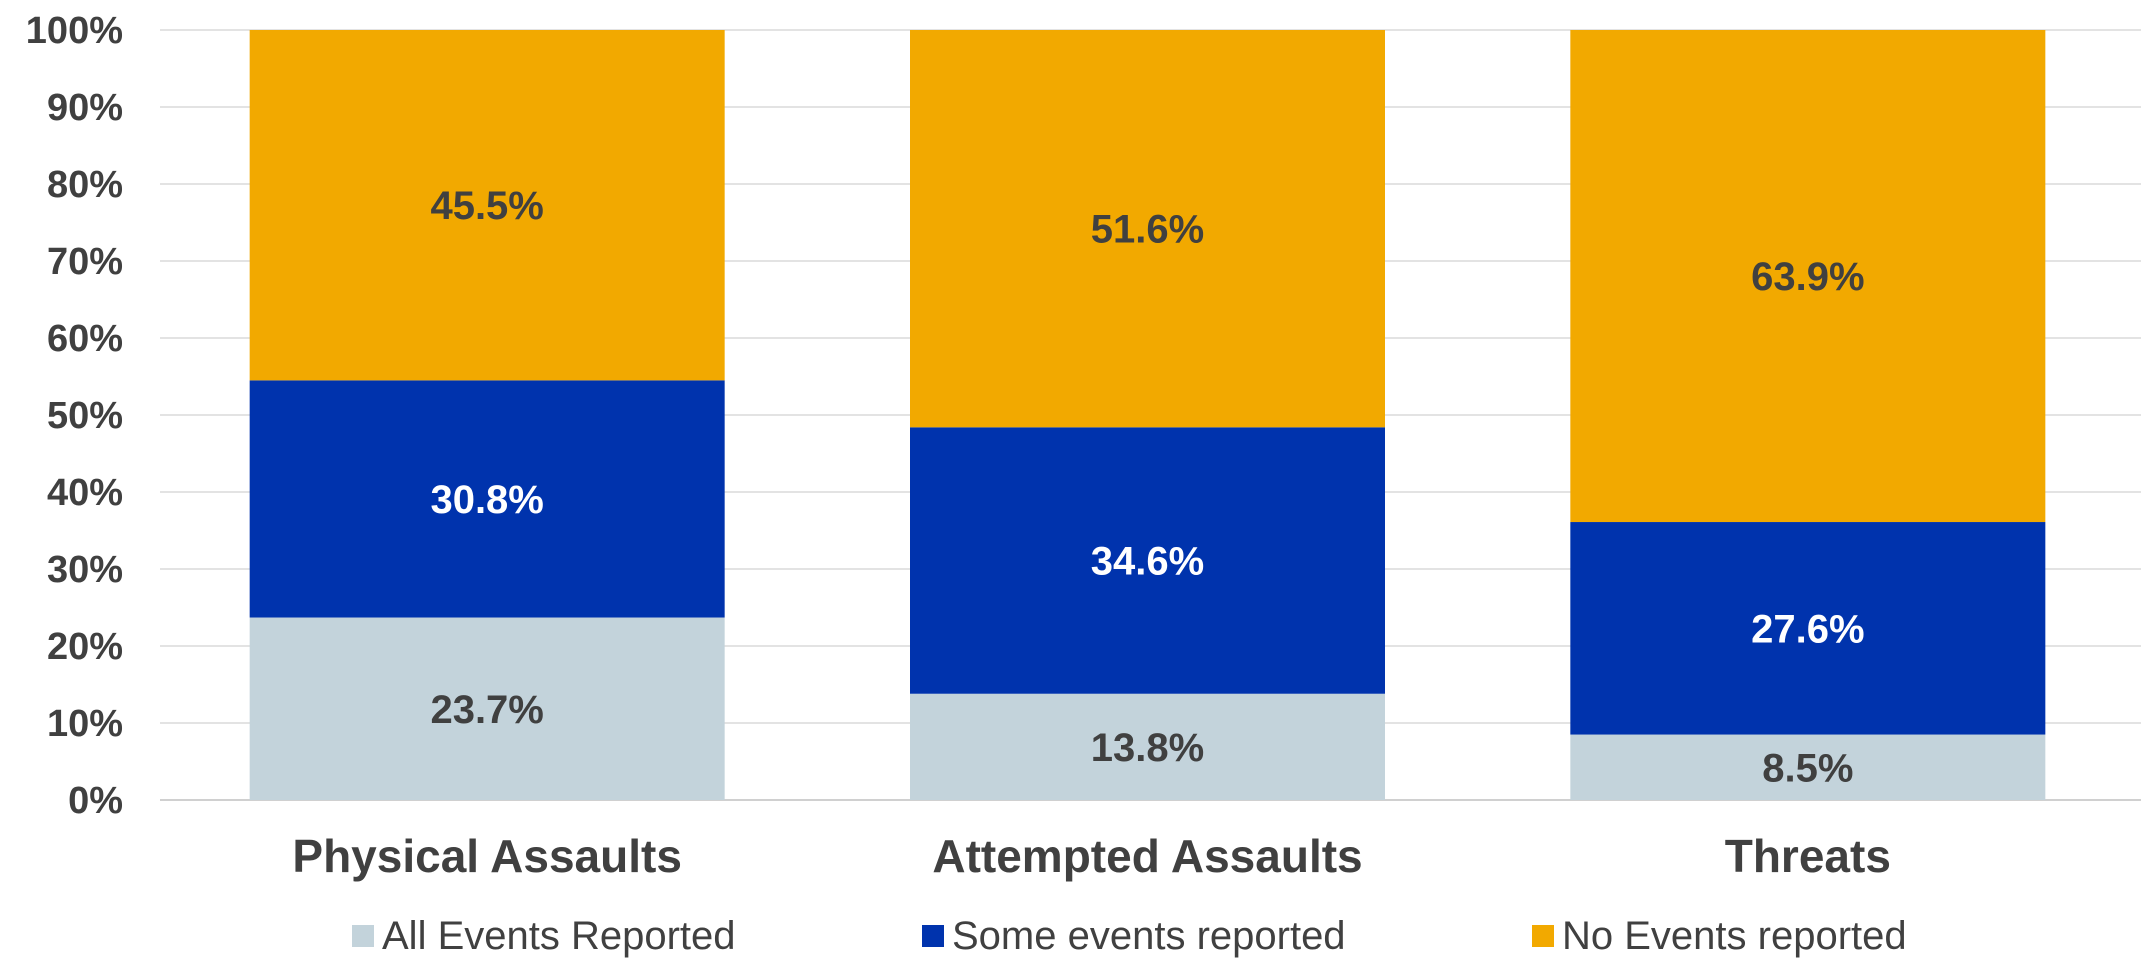  Describe the element at coordinates (74, 31) in the screenshot. I see `y-tick-label: 100%` at that location.